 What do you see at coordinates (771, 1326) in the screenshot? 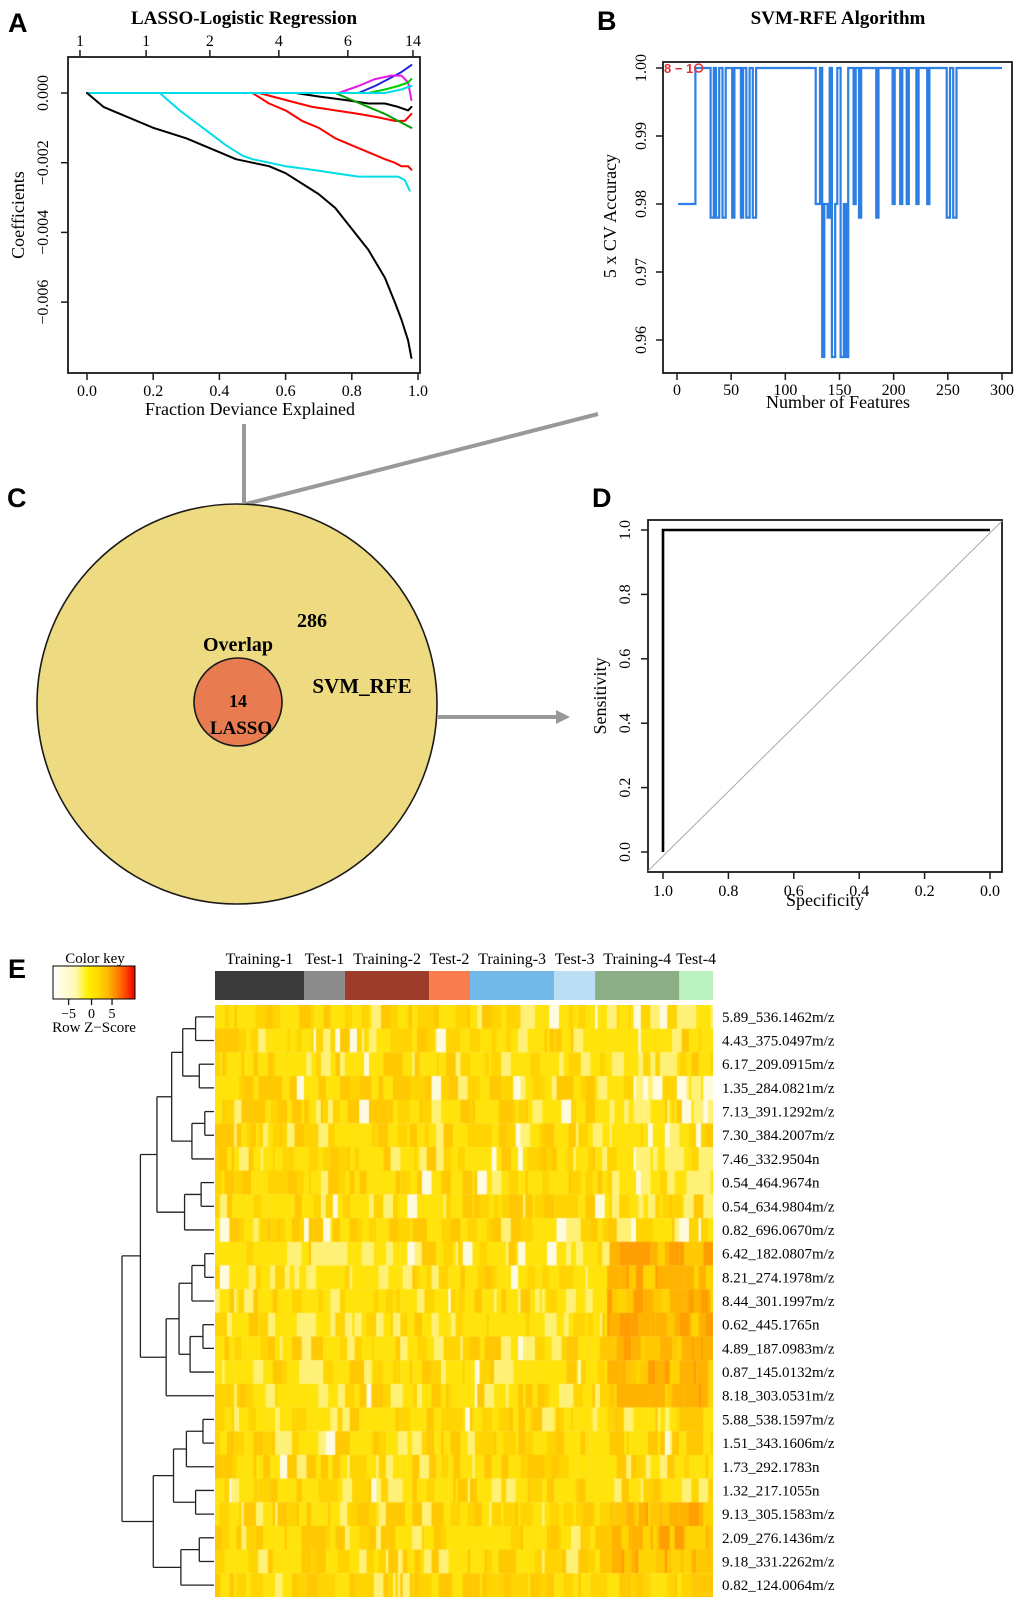
I see `row-label: 0.62_445.1765n` at bounding box center [771, 1326].